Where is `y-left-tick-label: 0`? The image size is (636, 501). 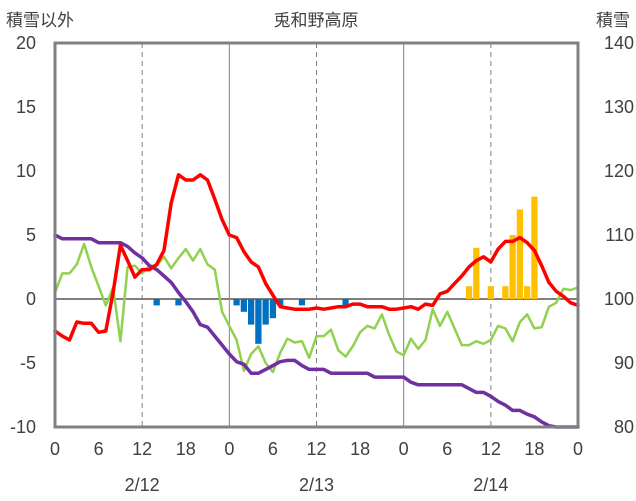 y-left-tick-label: 0 is located at coordinates (31, 299).